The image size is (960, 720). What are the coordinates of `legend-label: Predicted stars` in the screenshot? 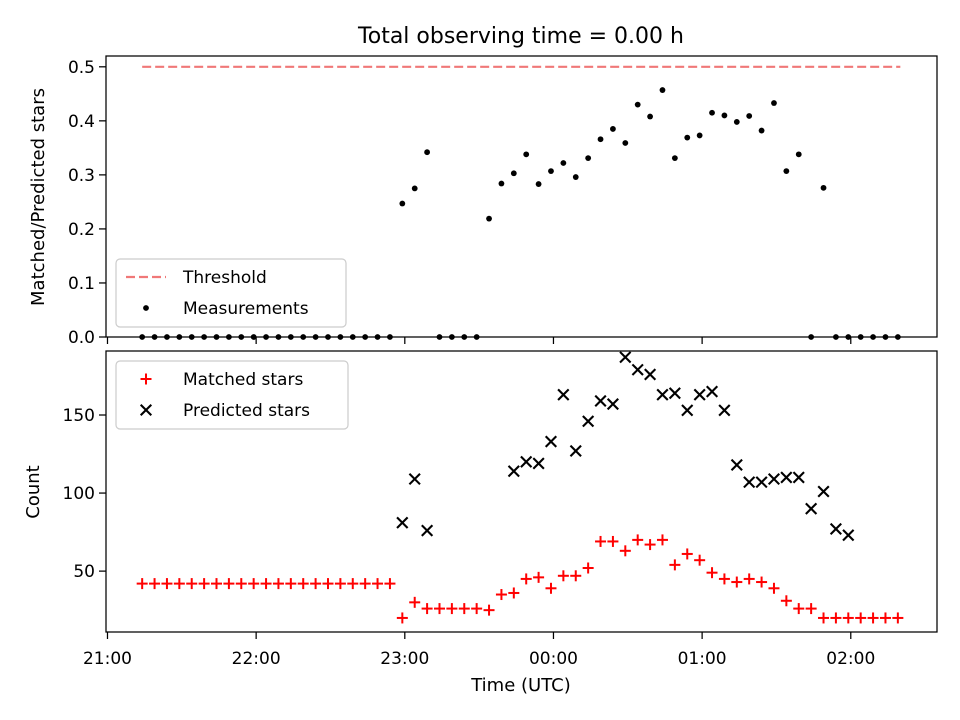 It's located at (246, 411).